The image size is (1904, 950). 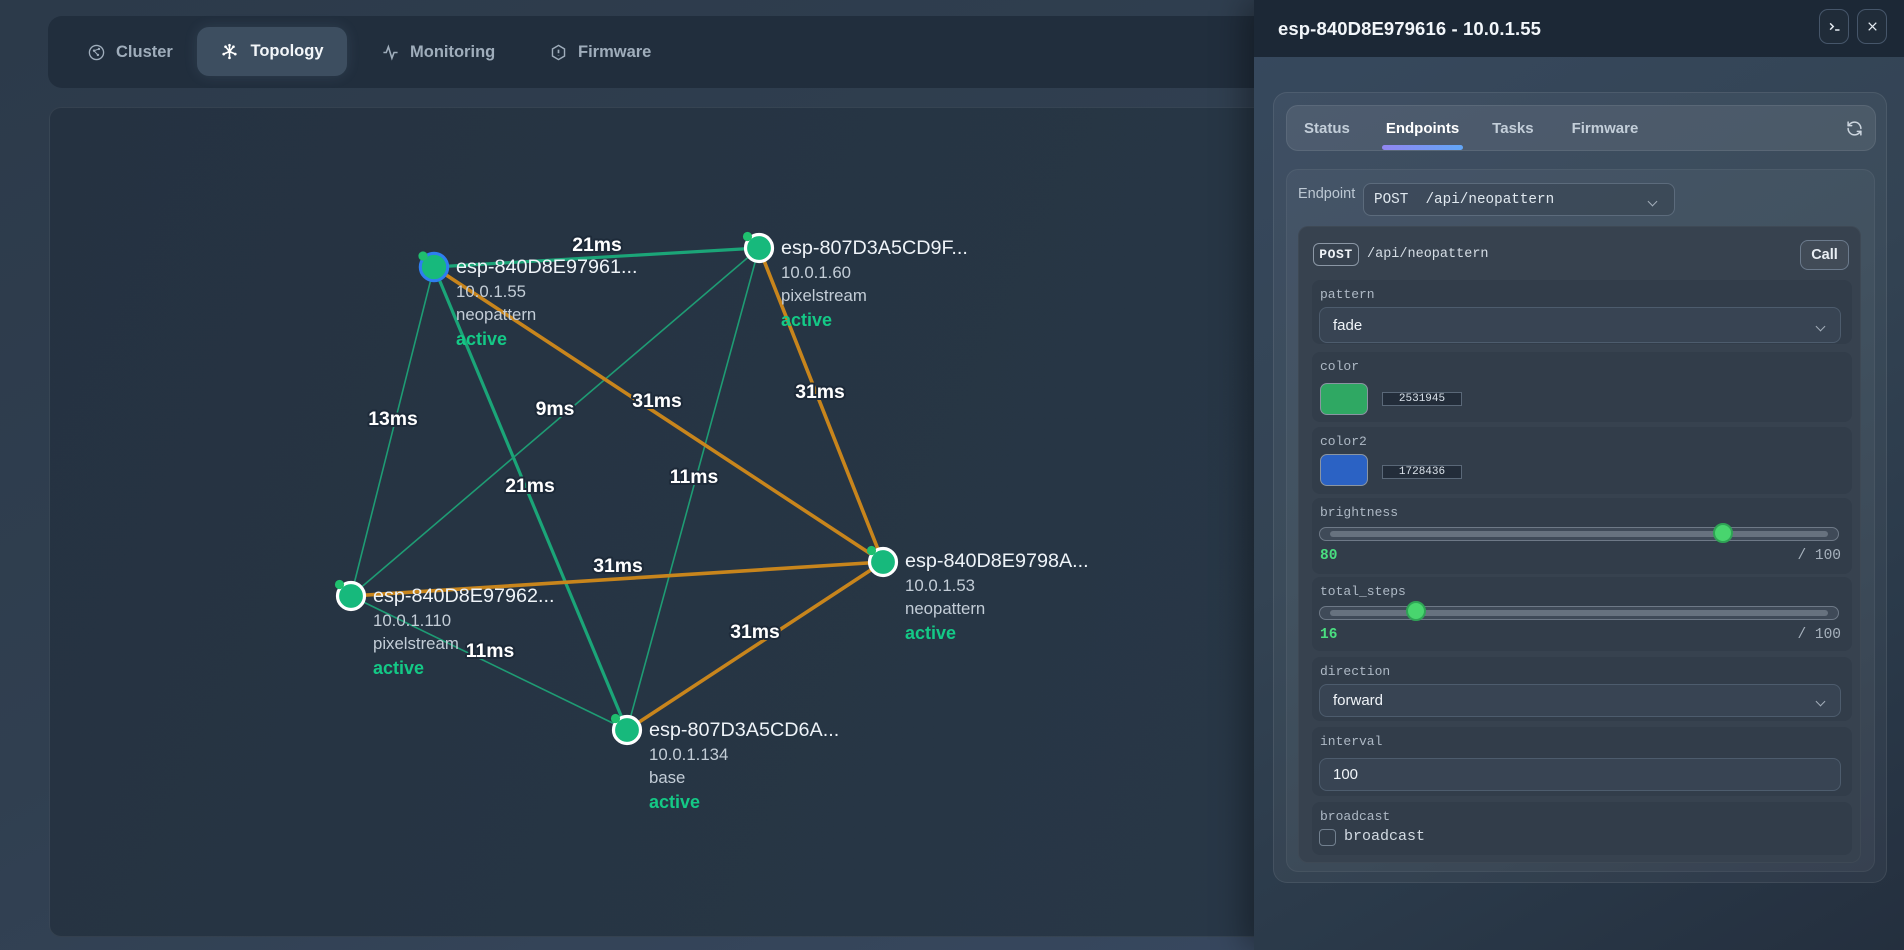 What do you see at coordinates (667, 777) in the screenshot?
I see `svg-text: base` at bounding box center [667, 777].